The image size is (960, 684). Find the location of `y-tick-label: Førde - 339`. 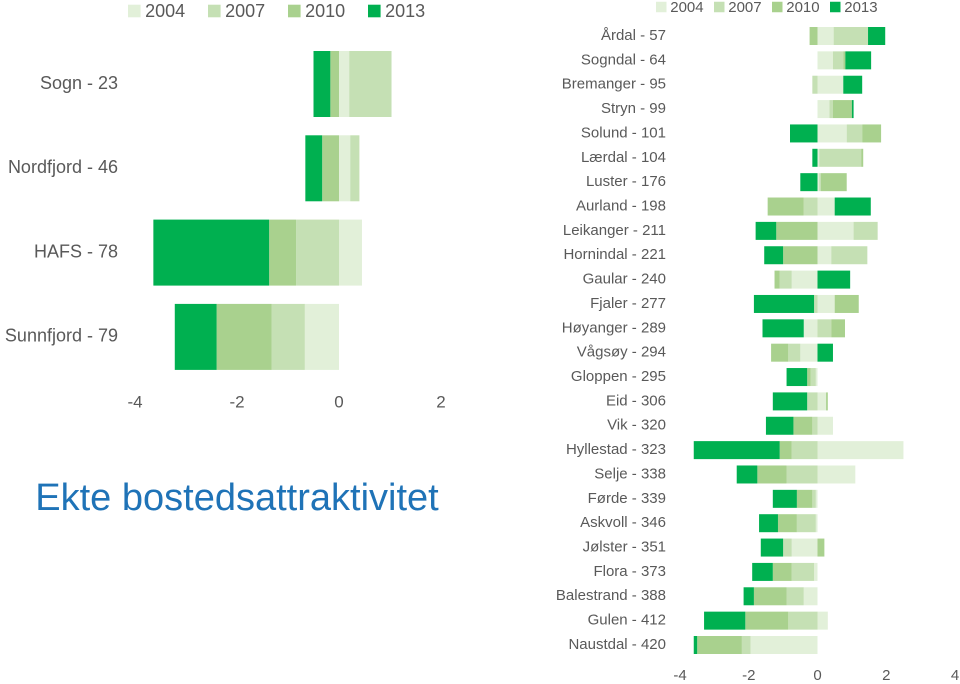

y-tick-label: Førde - 339 is located at coordinates (627, 498).